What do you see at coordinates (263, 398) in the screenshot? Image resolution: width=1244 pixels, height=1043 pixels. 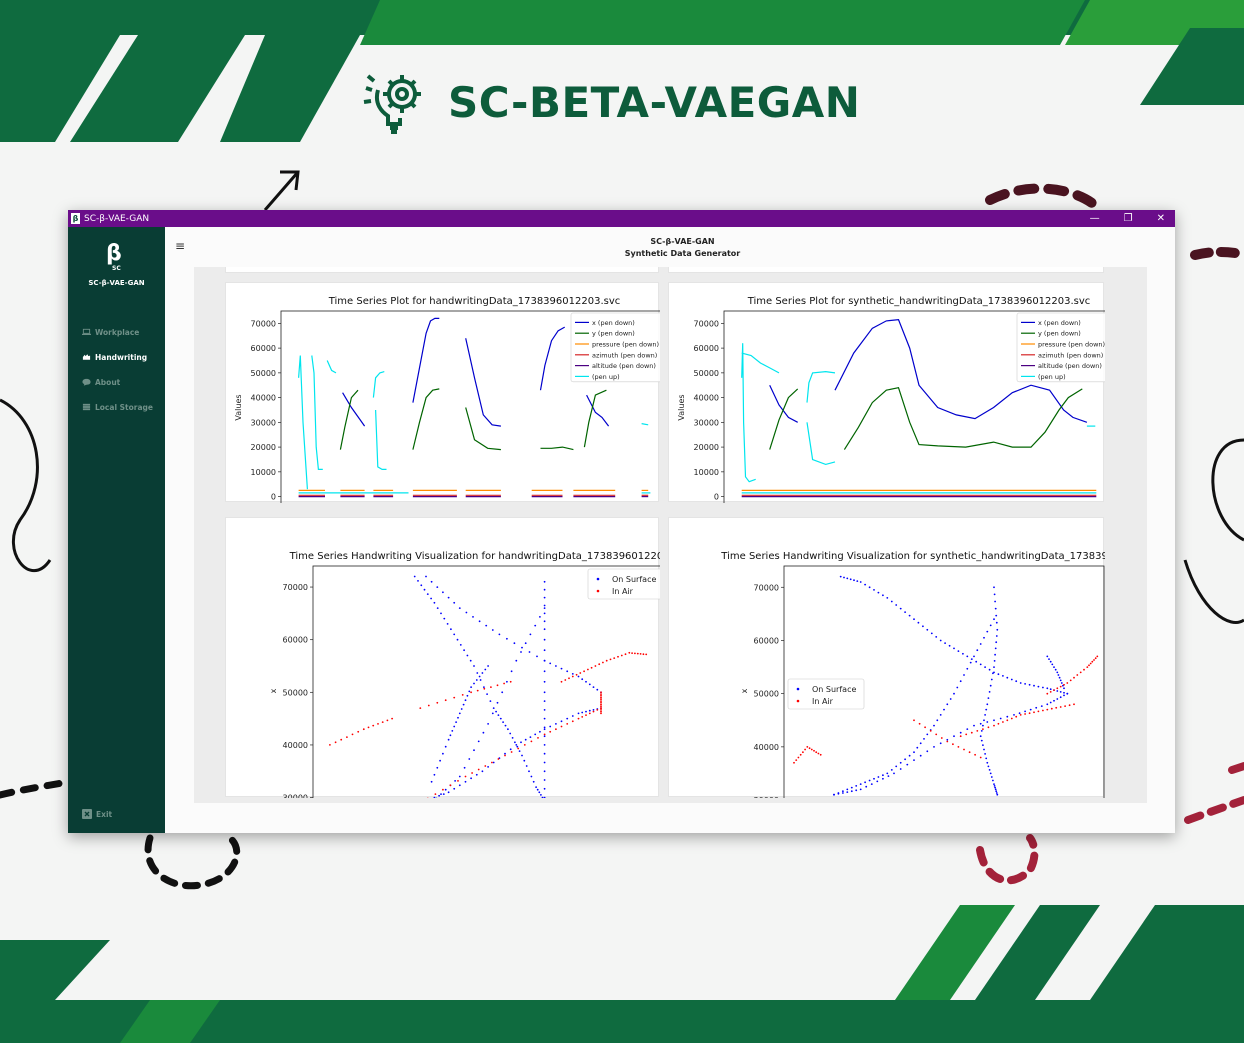 I see `y-tick-label: 40000` at bounding box center [263, 398].